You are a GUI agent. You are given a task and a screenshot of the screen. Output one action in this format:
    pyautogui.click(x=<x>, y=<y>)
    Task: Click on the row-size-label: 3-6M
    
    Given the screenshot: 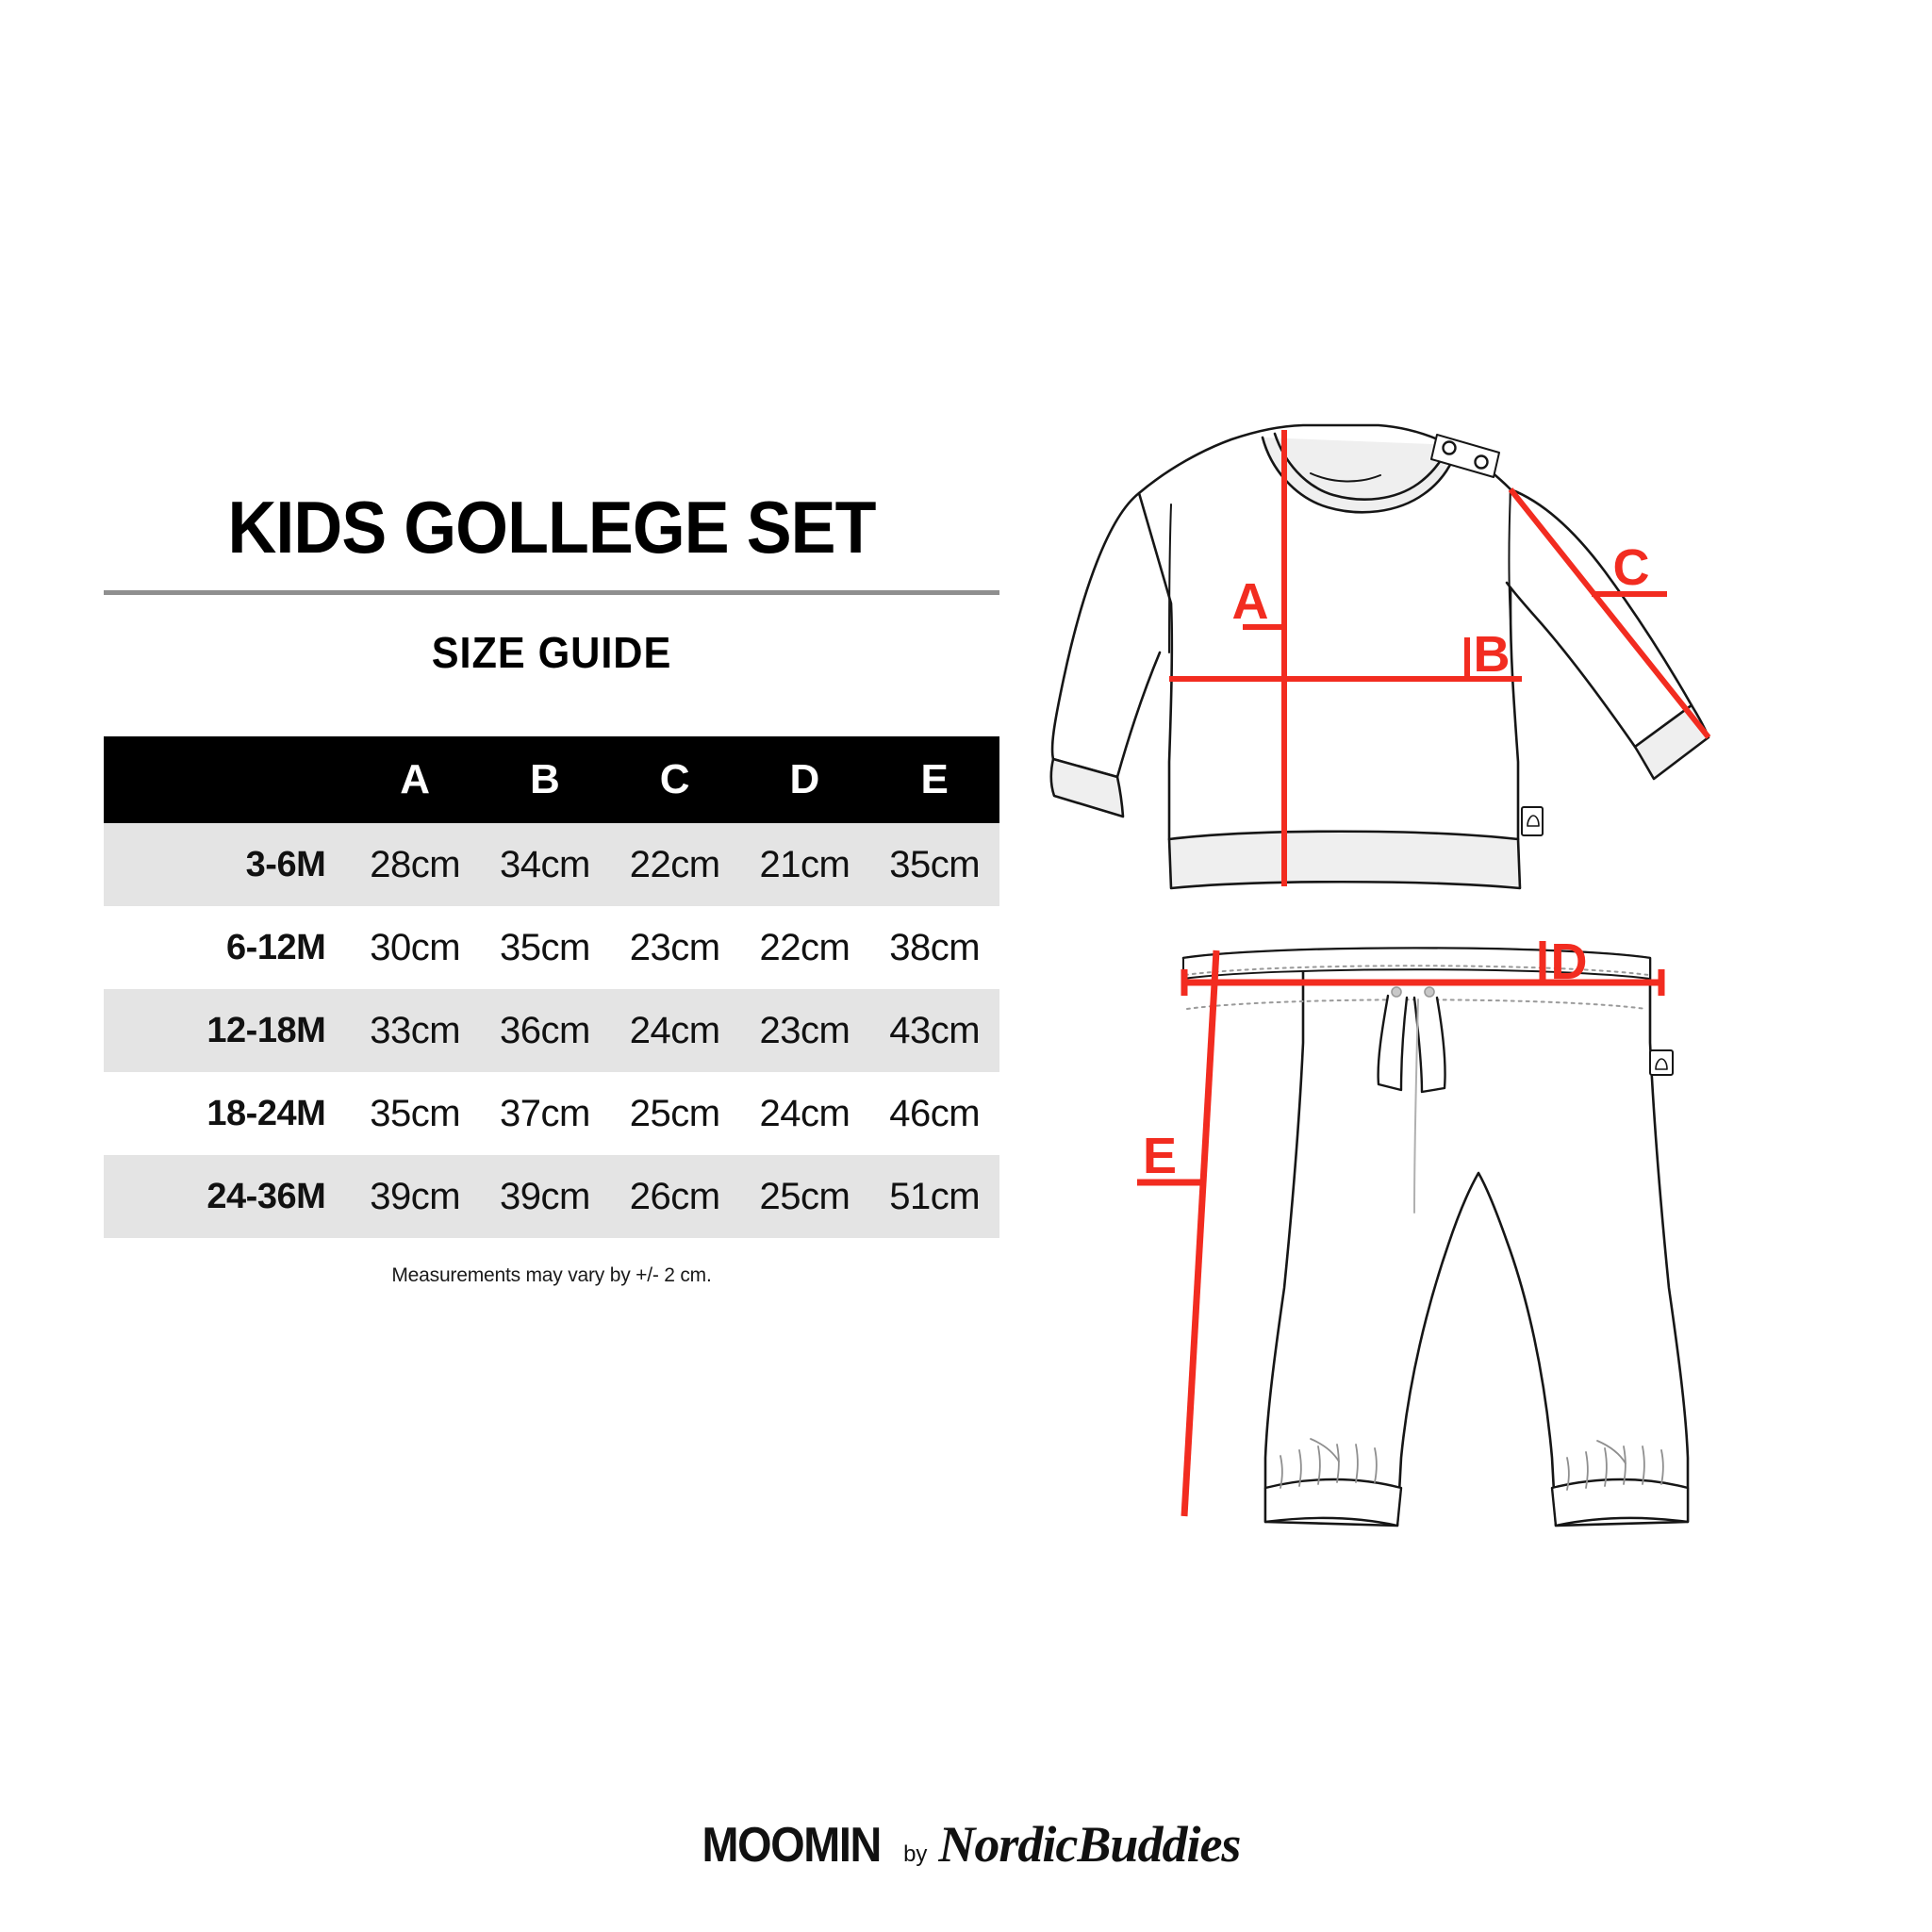 What is the action you would take?
    pyautogui.click(x=227, y=864)
    